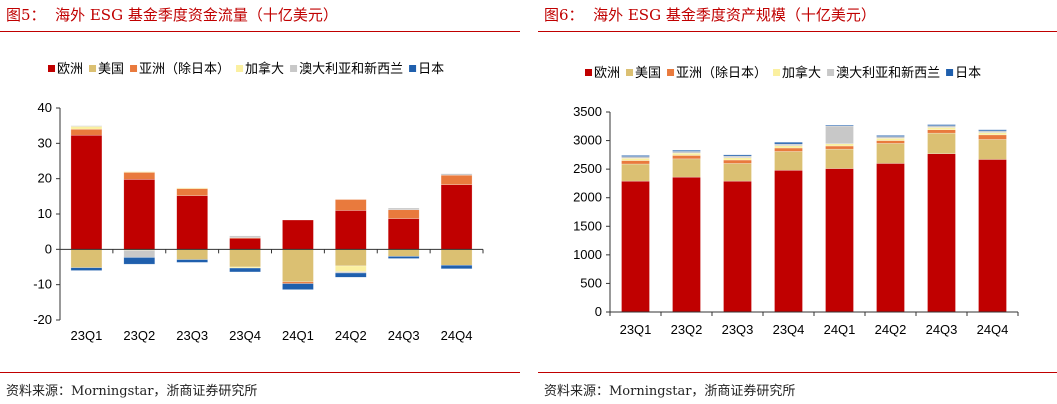 The image size is (1057, 404). What do you see at coordinates (172, 15) in the screenshot?
I see `chart1-title: 图5： 海外 ESG 基金季度资金流量（十亿美元）` at bounding box center [172, 15].